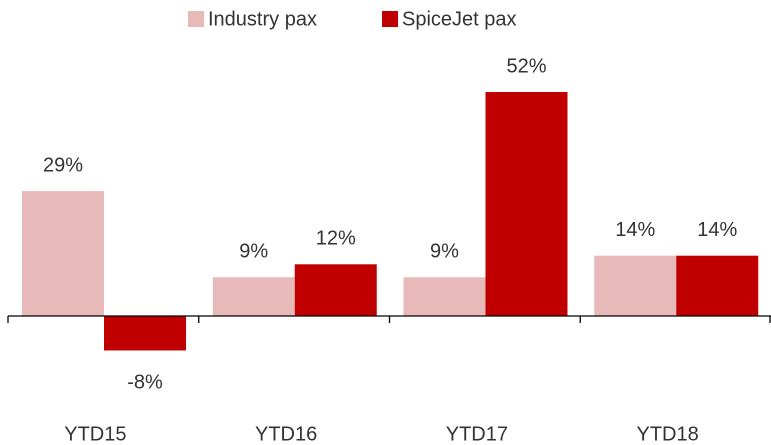  Describe the element at coordinates (526, 66) in the screenshot. I see `data-label: 52%` at that location.